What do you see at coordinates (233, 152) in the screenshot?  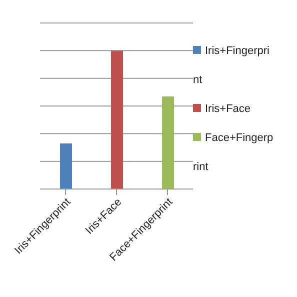 I see `text: Face+Fingerprint` at bounding box center [233, 152].